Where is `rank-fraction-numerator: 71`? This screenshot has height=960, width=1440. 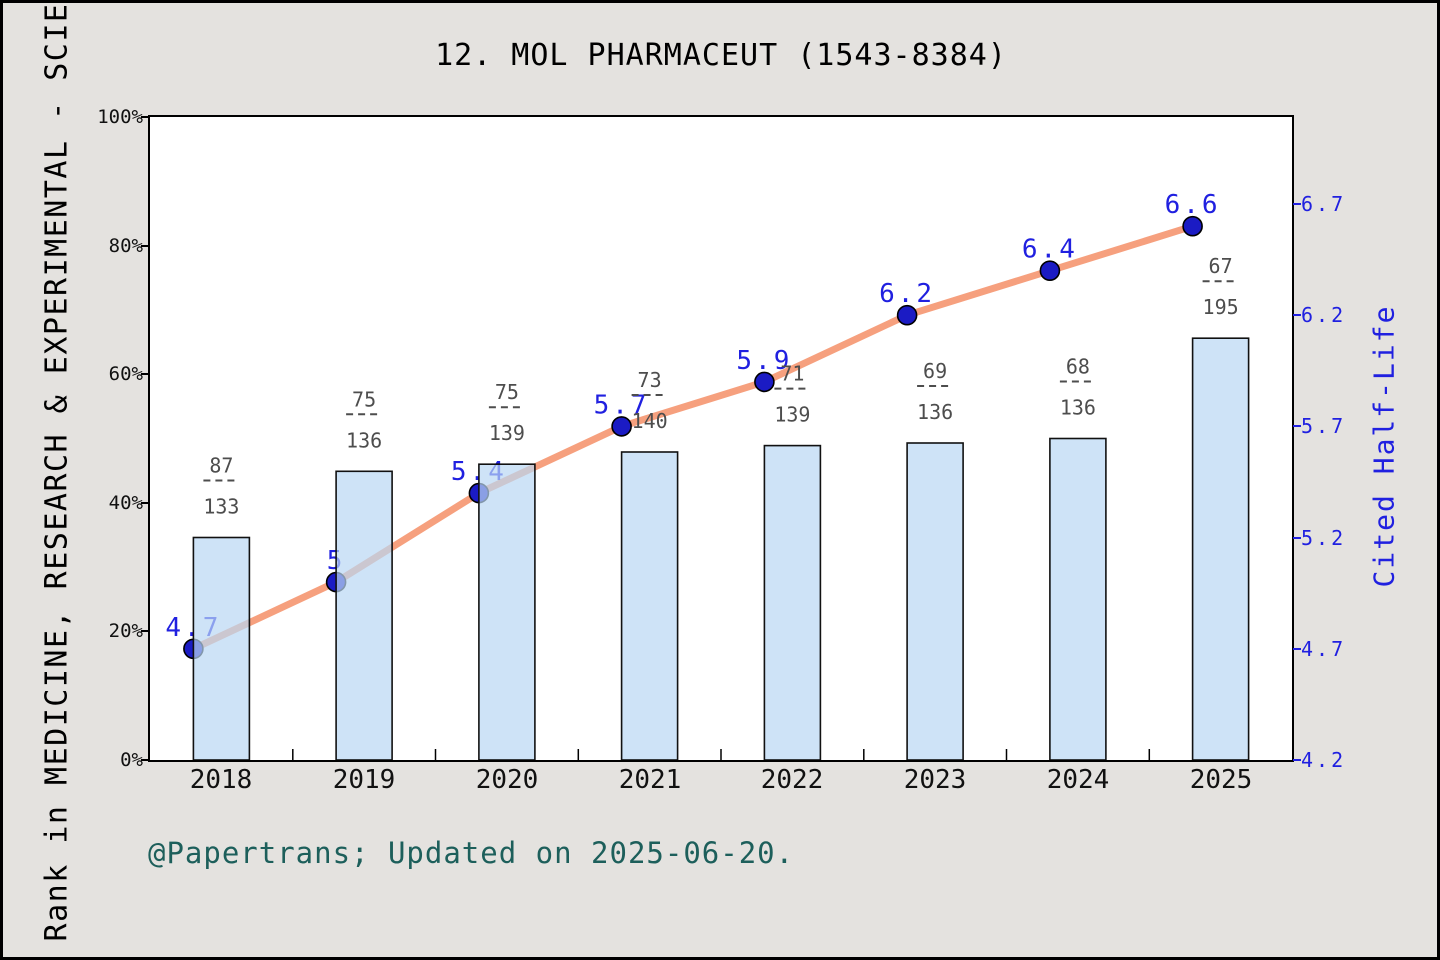 rank-fraction-numerator: 71 is located at coordinates (792, 374).